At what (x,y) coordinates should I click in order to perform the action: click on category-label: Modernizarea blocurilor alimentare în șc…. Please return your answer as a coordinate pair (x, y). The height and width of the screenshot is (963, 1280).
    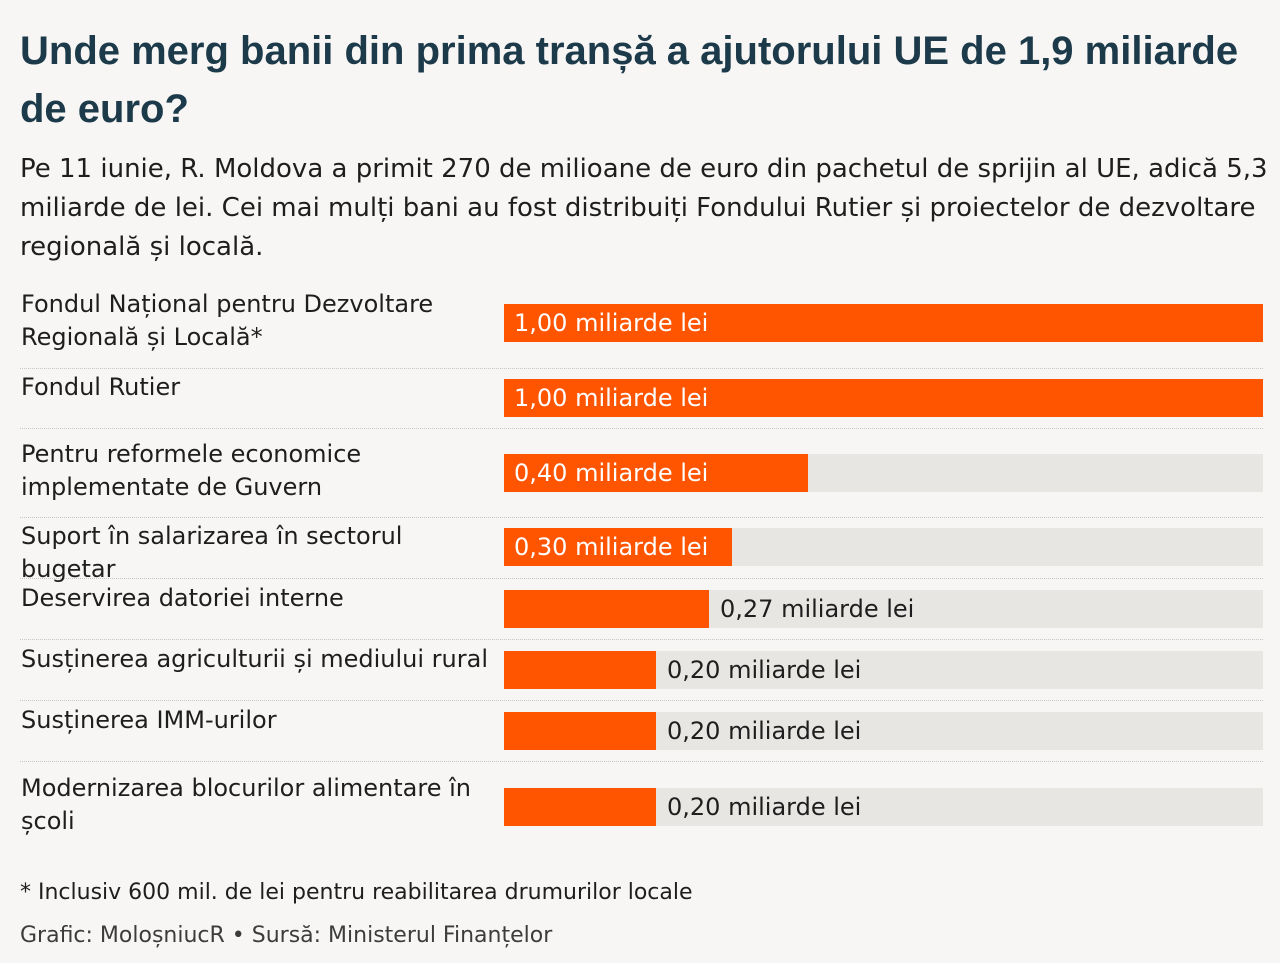
    Looking at the image, I should click on (246, 804).